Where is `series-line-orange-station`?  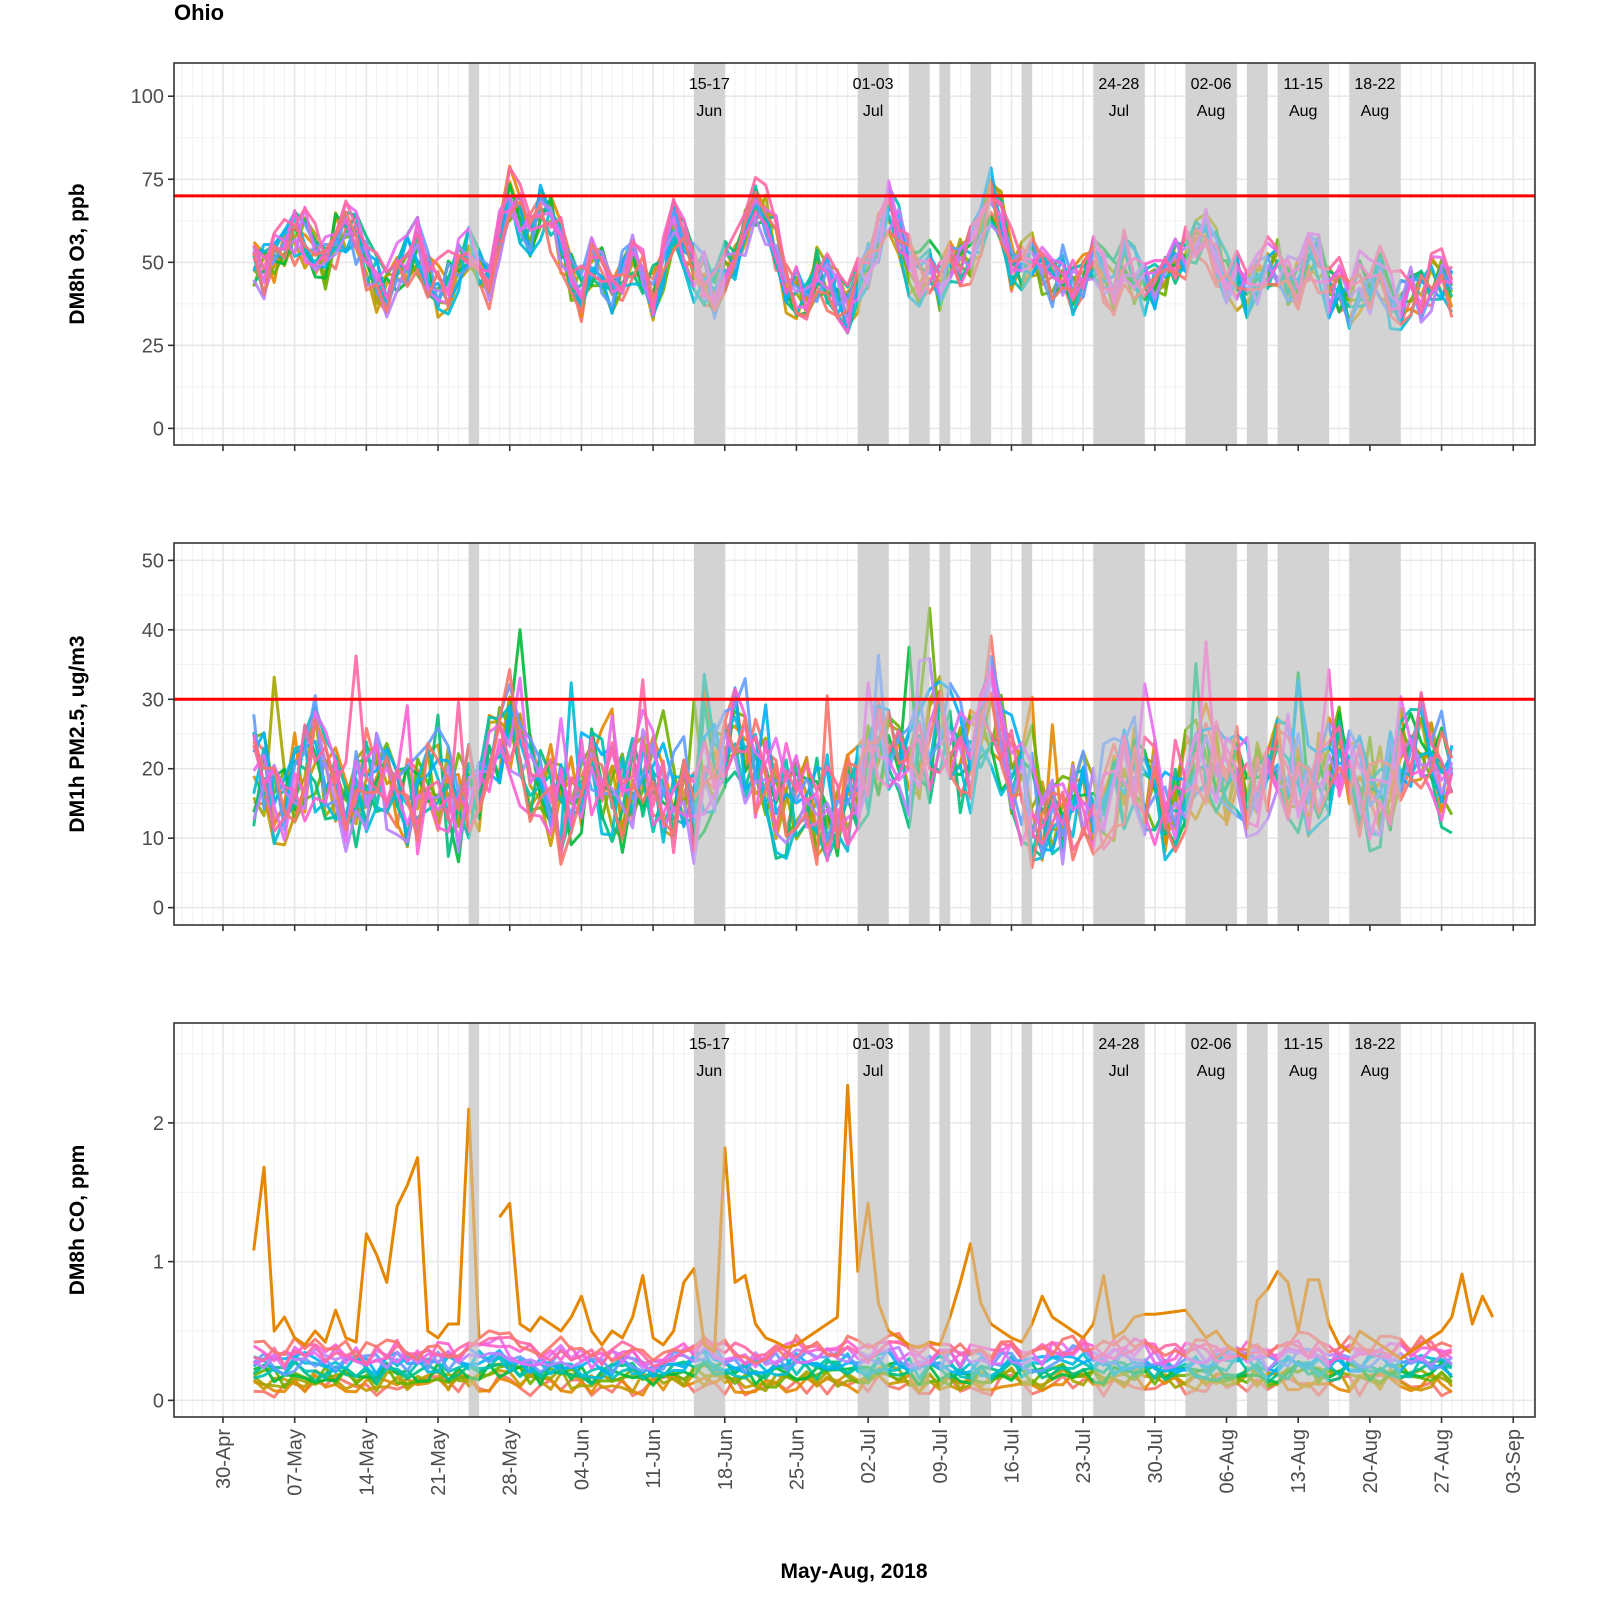 series-line-orange-station is located at coordinates (873, 1222).